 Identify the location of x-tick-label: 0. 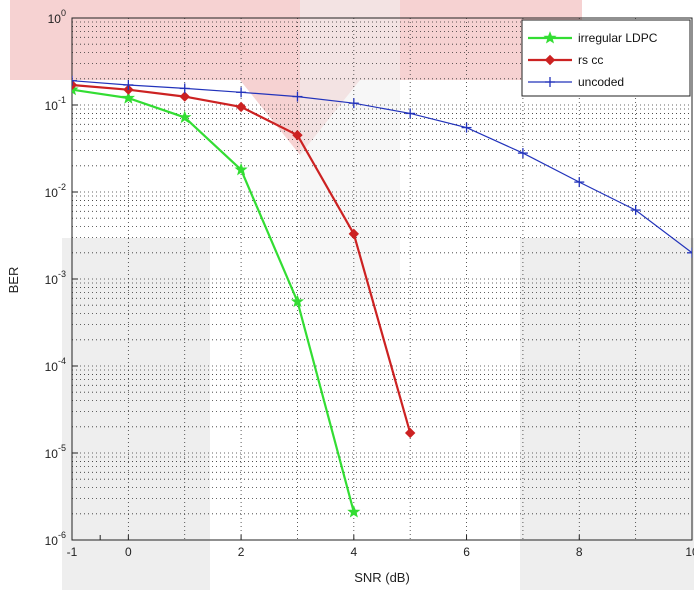
(128, 552).